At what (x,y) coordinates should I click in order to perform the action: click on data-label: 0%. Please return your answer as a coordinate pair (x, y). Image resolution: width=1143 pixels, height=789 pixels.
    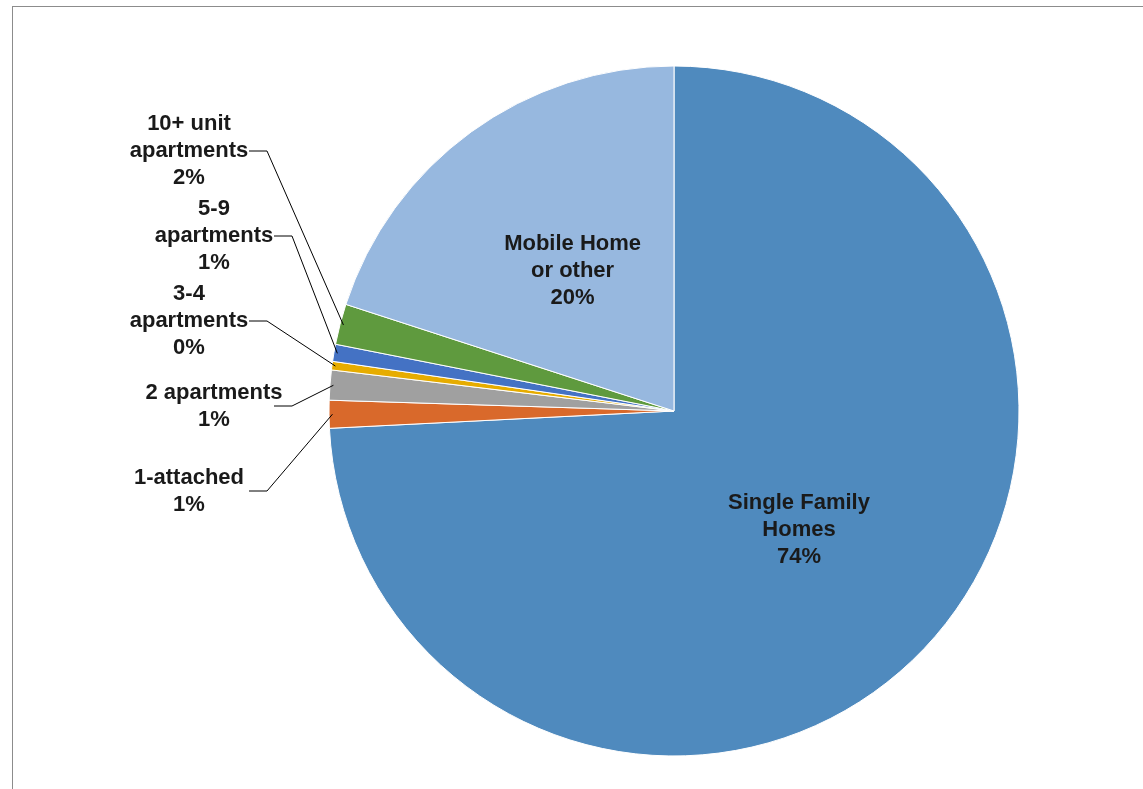
    Looking at the image, I should click on (189, 346).